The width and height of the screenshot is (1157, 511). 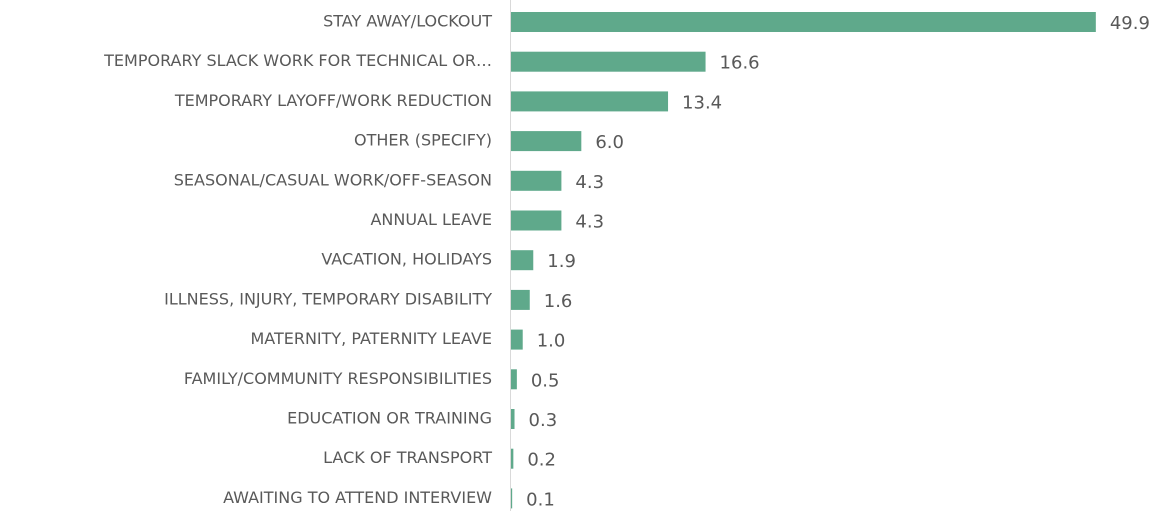 What do you see at coordinates (338, 378) in the screenshot?
I see `category-label: FAMILY/COMMUNITY RESPONSIBILITIES` at bounding box center [338, 378].